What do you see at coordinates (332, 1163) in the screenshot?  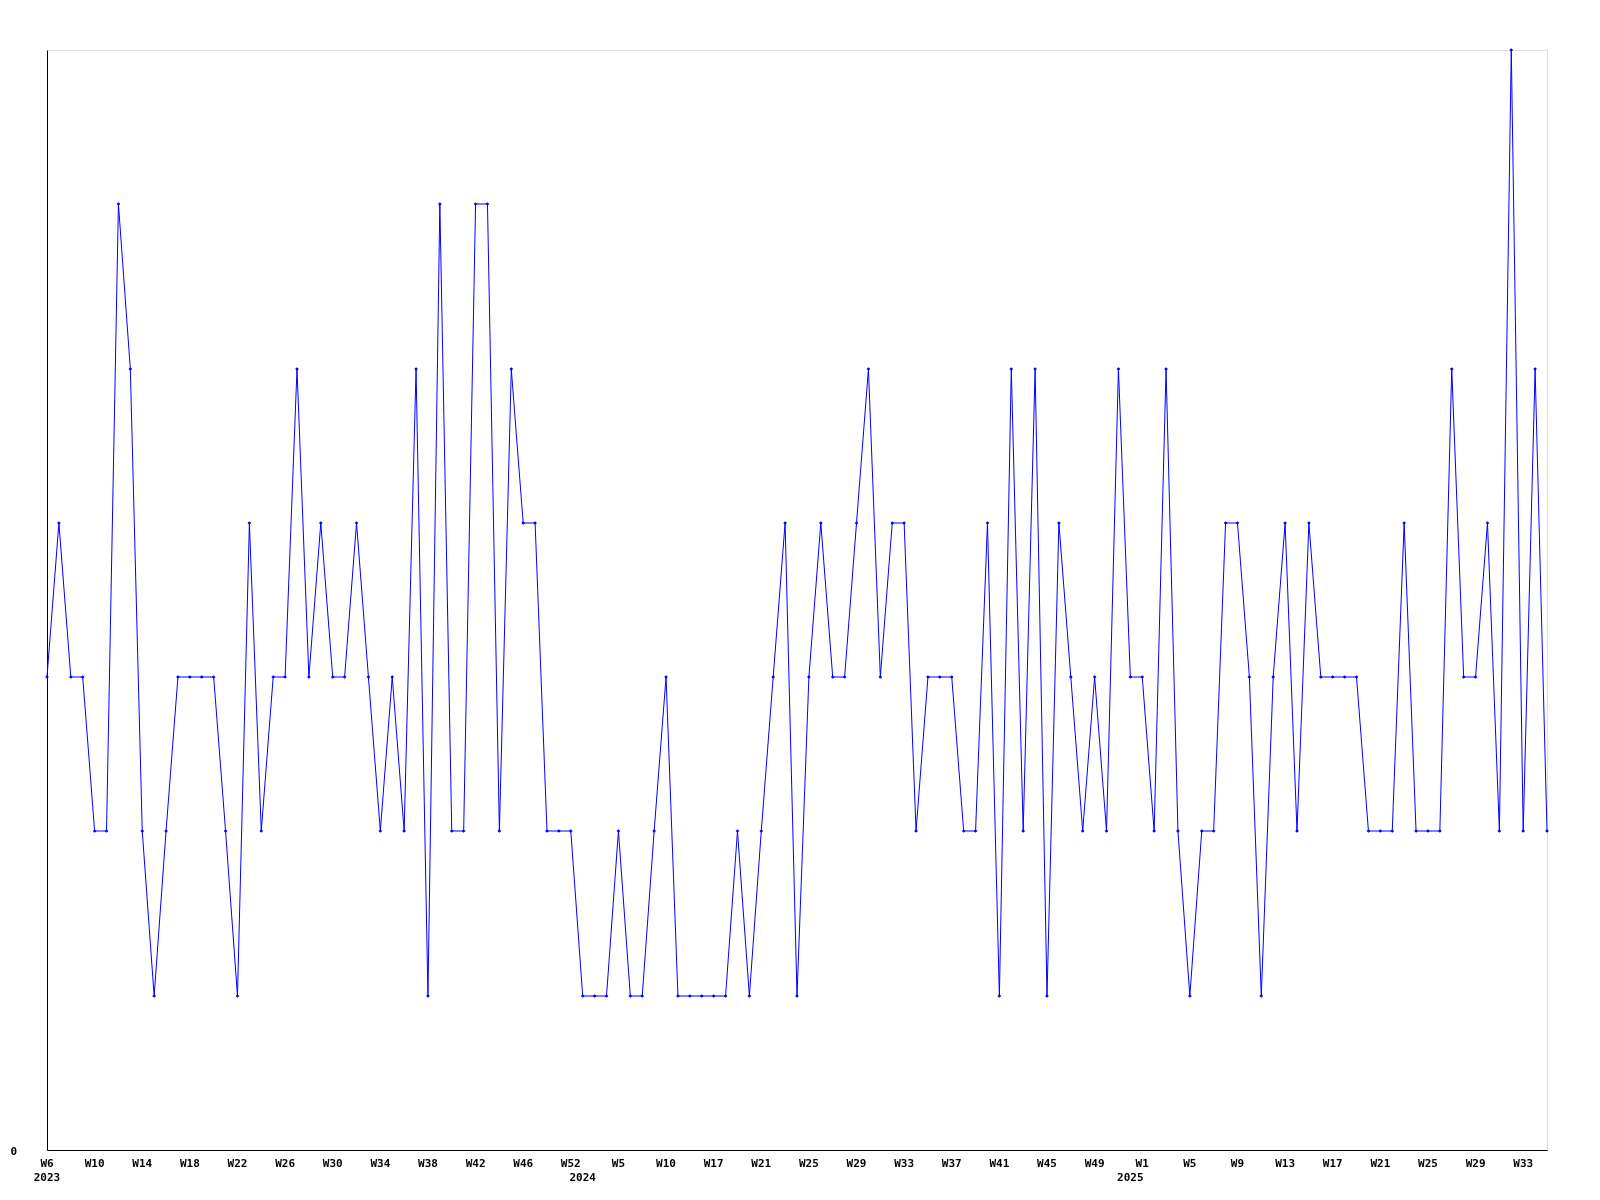 I see `x-tick-label: W30` at bounding box center [332, 1163].